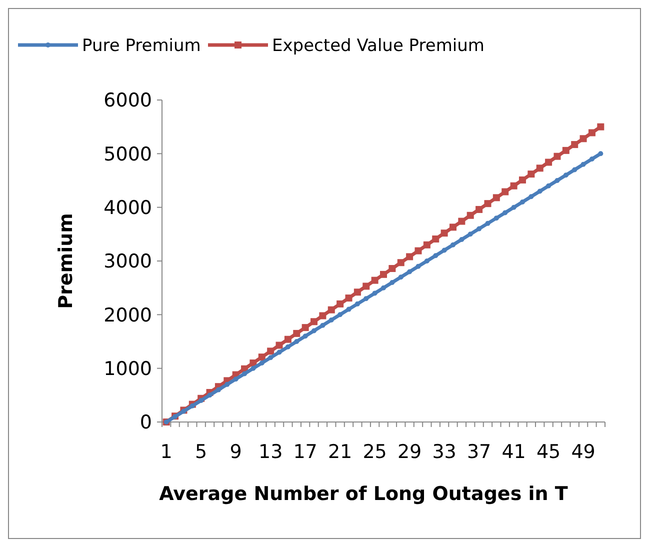 Image resolution: width=649 pixels, height=547 pixels. I want to click on y-axis-title: Premium, so click(66, 261).